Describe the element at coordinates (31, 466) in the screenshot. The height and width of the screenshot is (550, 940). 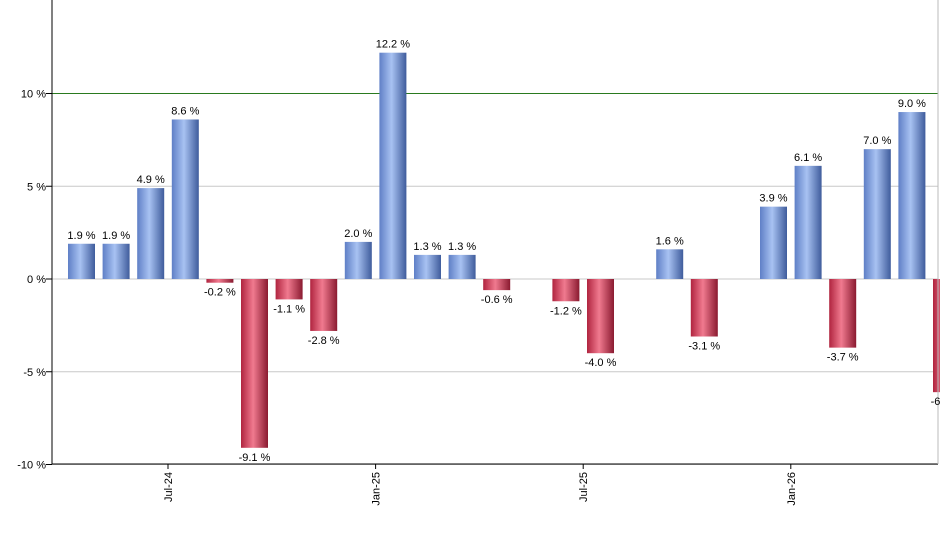
I see `y-tick-label: -10 %` at that location.